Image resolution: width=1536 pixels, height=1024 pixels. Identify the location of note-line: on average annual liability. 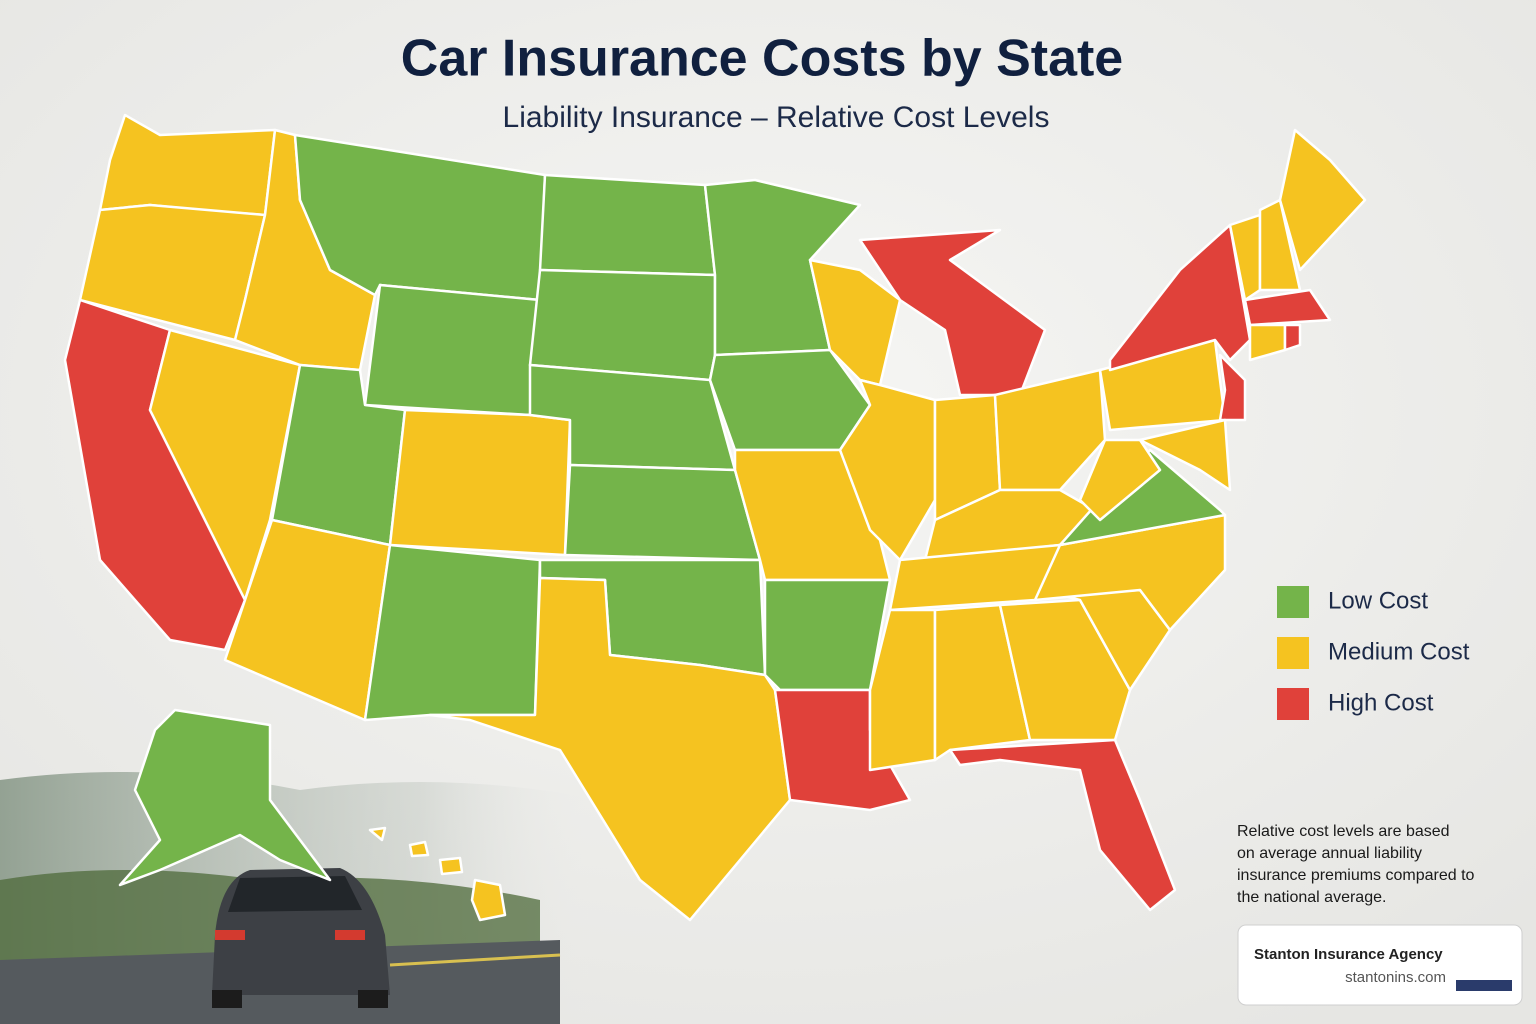
(1329, 853).